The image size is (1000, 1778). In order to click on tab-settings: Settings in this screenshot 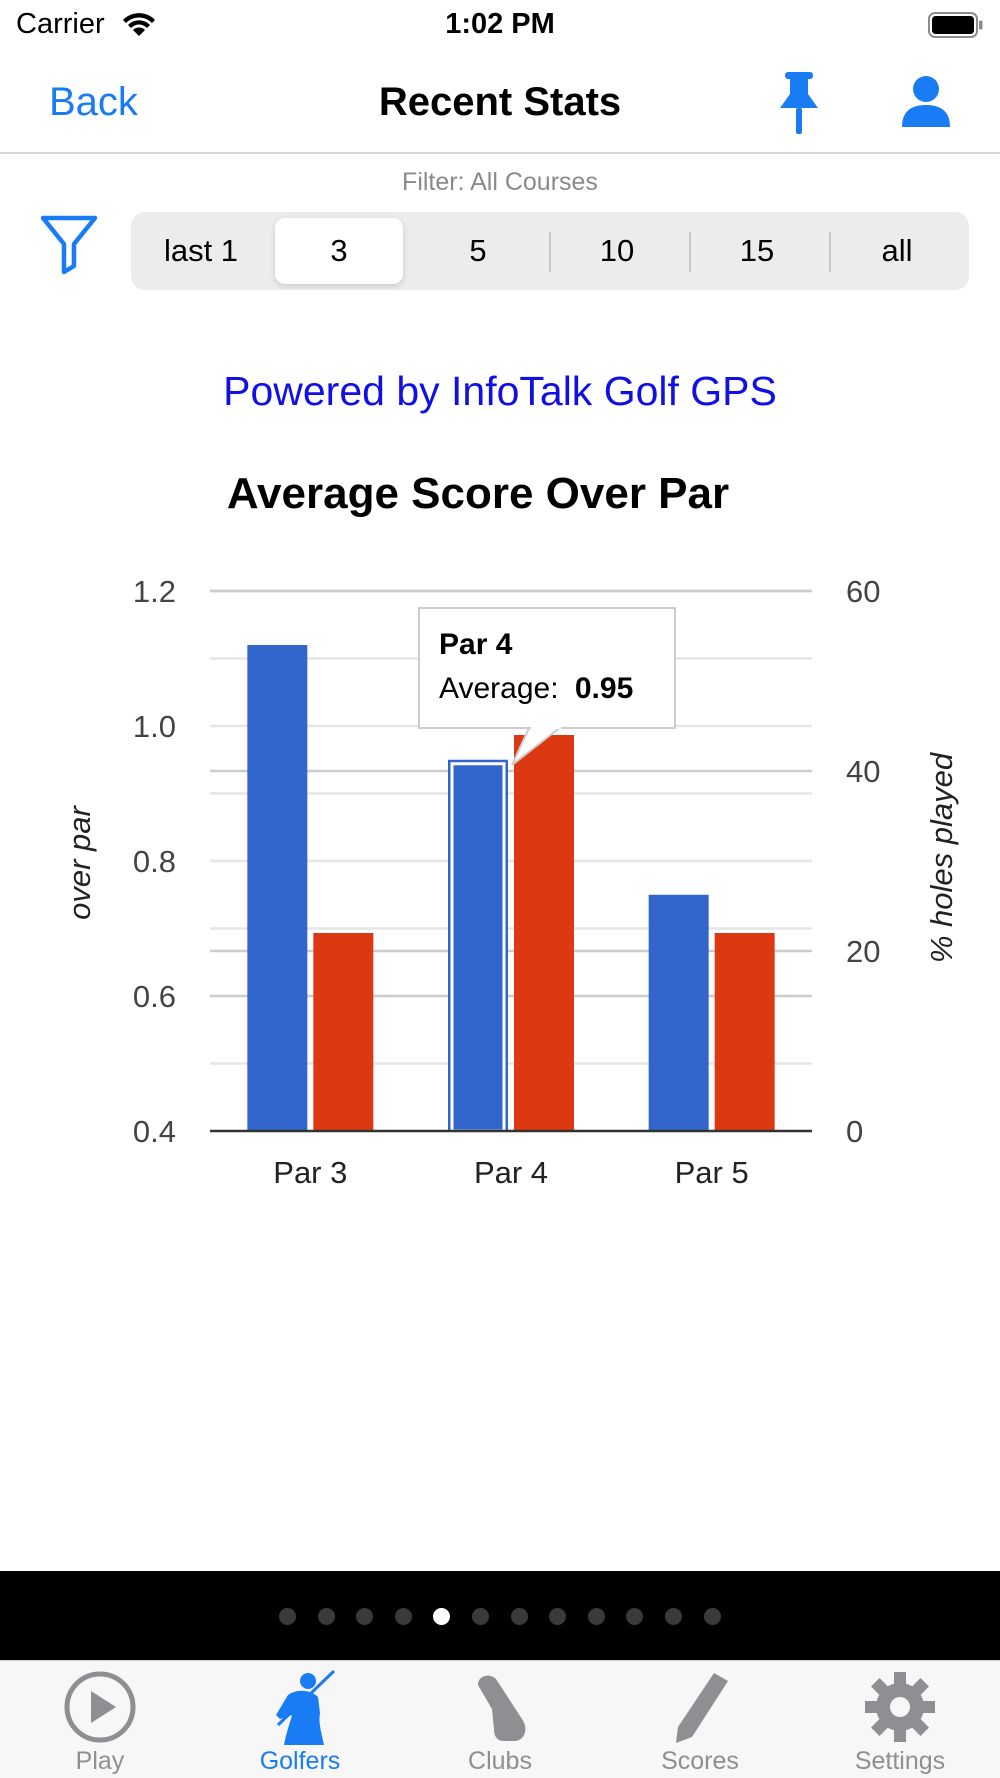, I will do `click(900, 1719)`.